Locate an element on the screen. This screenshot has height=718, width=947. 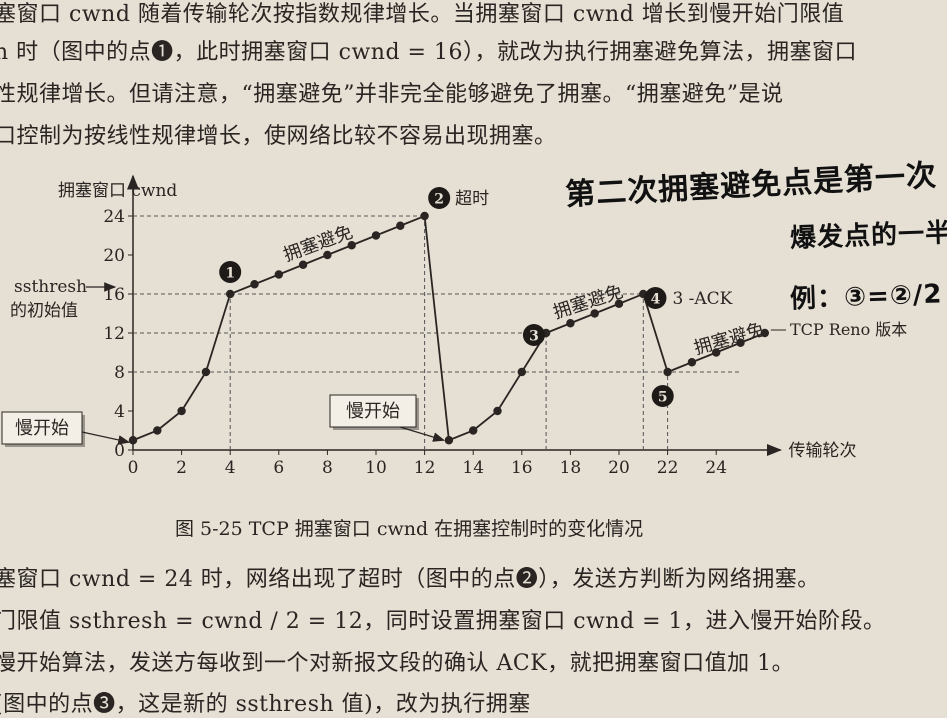
point-2-marker-bg is located at coordinates (439, 198).